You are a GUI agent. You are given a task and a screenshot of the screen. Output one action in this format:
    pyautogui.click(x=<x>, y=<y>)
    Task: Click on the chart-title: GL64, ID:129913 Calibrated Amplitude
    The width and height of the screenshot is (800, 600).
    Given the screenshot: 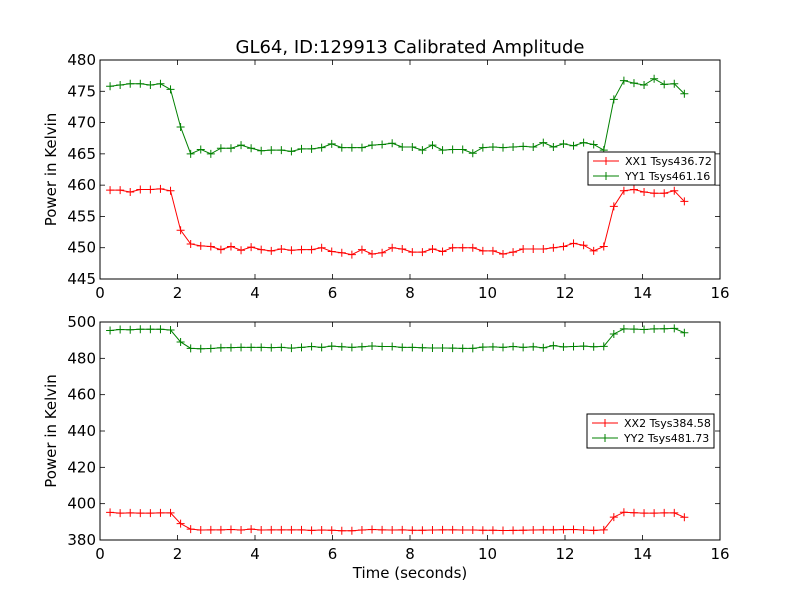 What is the action you would take?
    pyautogui.click(x=410, y=47)
    